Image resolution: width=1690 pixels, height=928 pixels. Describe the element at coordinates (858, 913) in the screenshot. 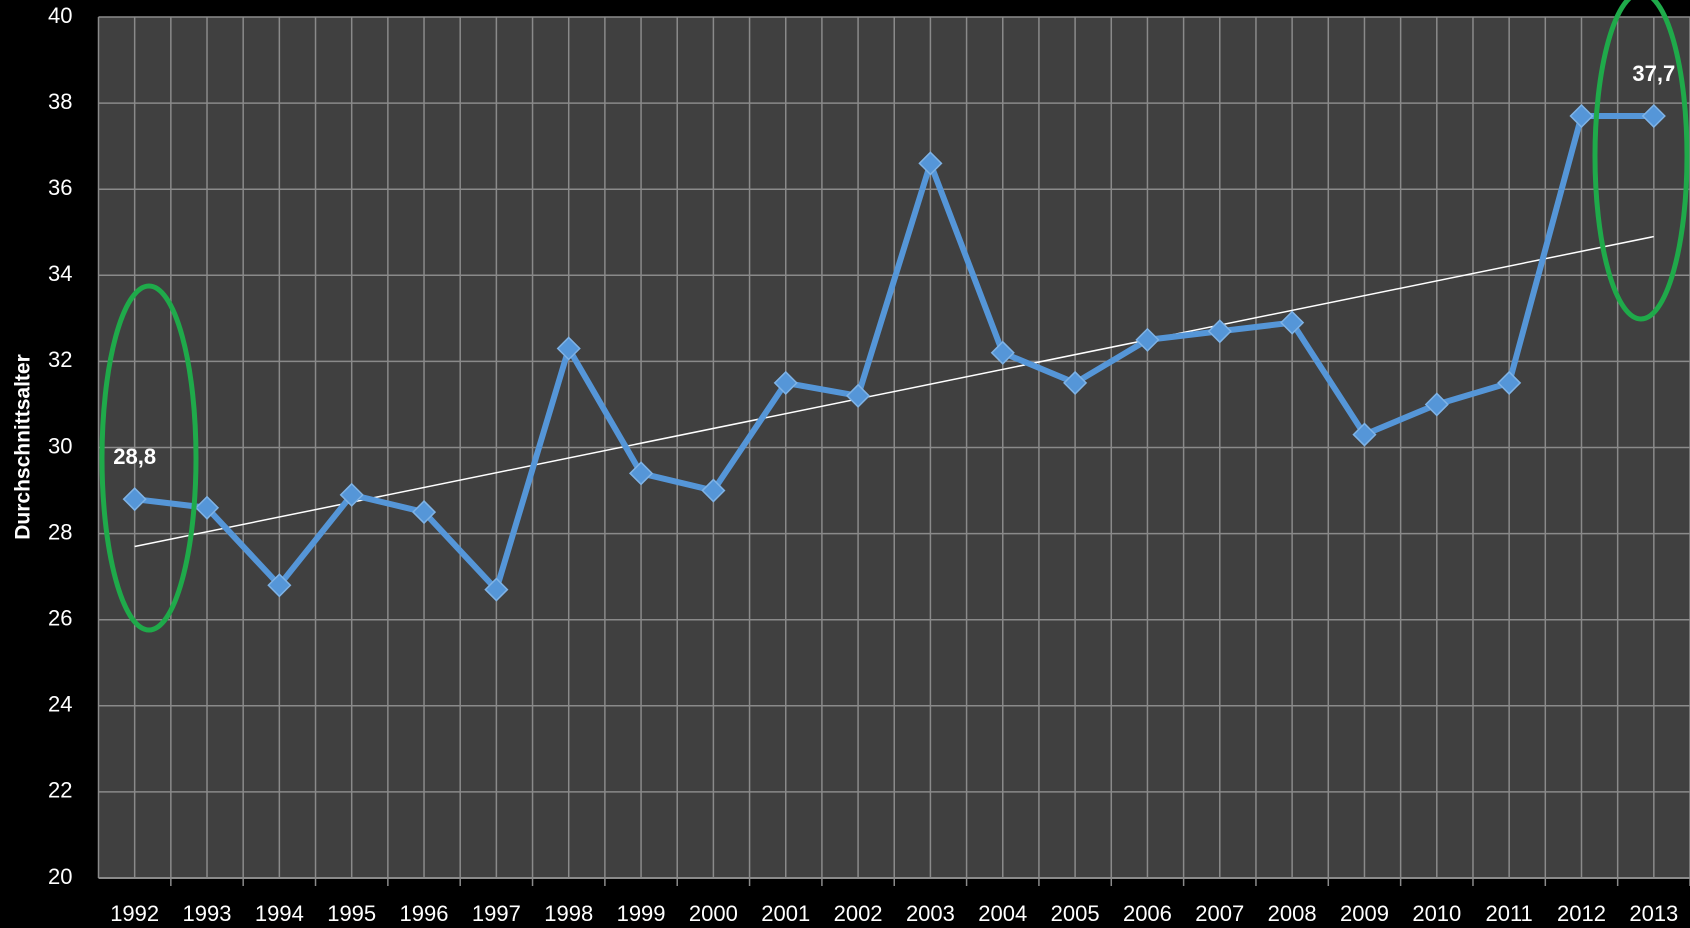

I see `x-tick-label: 2002` at that location.